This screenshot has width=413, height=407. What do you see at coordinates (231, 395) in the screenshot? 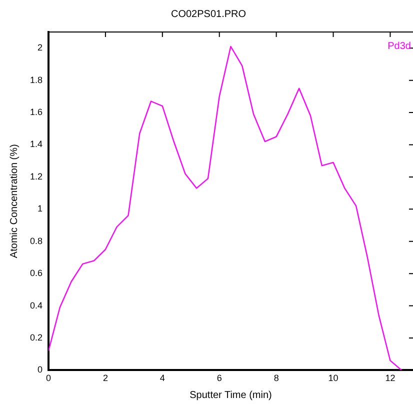
I see `x-axis-title: Sputter Time (min)` at bounding box center [231, 395].